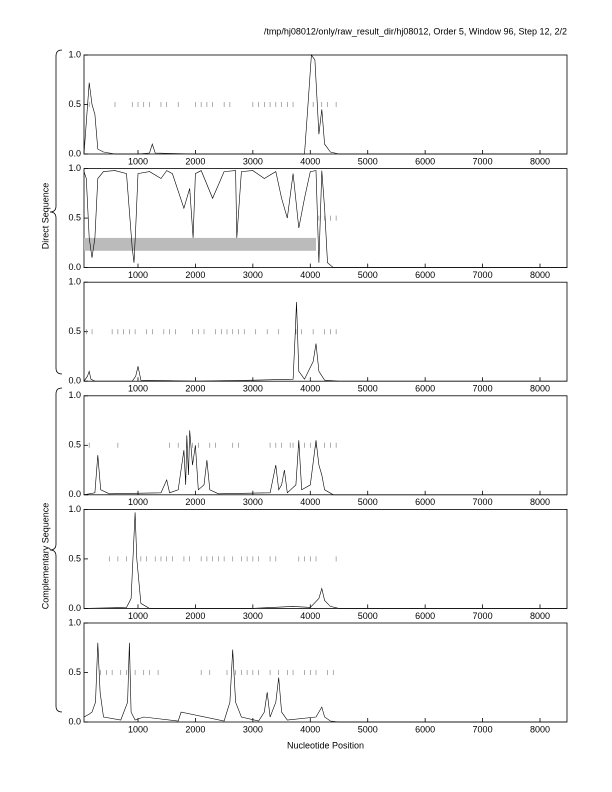 This screenshot has width=612, height=792. What do you see at coordinates (200, 244) in the screenshot?
I see `highlight-band` at bounding box center [200, 244].